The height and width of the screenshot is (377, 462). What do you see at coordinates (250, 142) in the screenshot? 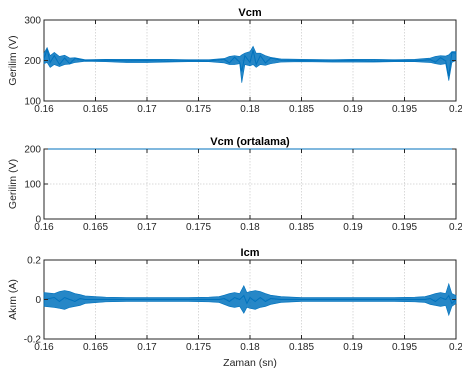
I see `chart-title: Vcm (ortalama)` at bounding box center [250, 142].